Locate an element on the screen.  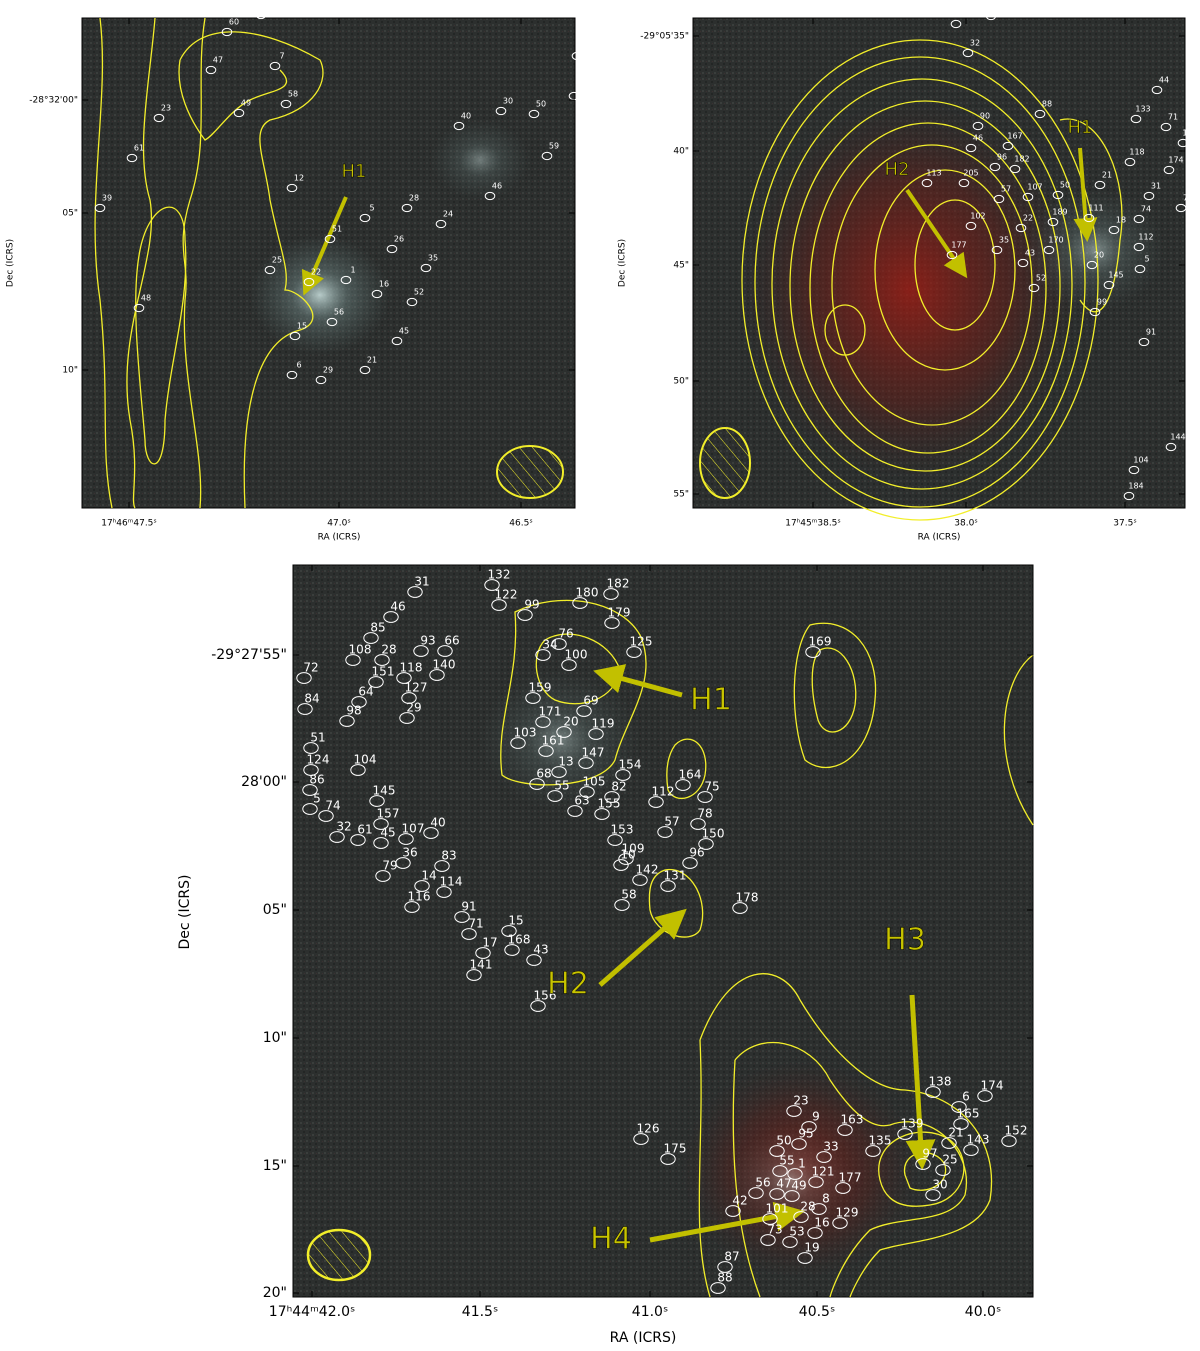
y-tick-label: 20" is located at coordinates (275, 1293).